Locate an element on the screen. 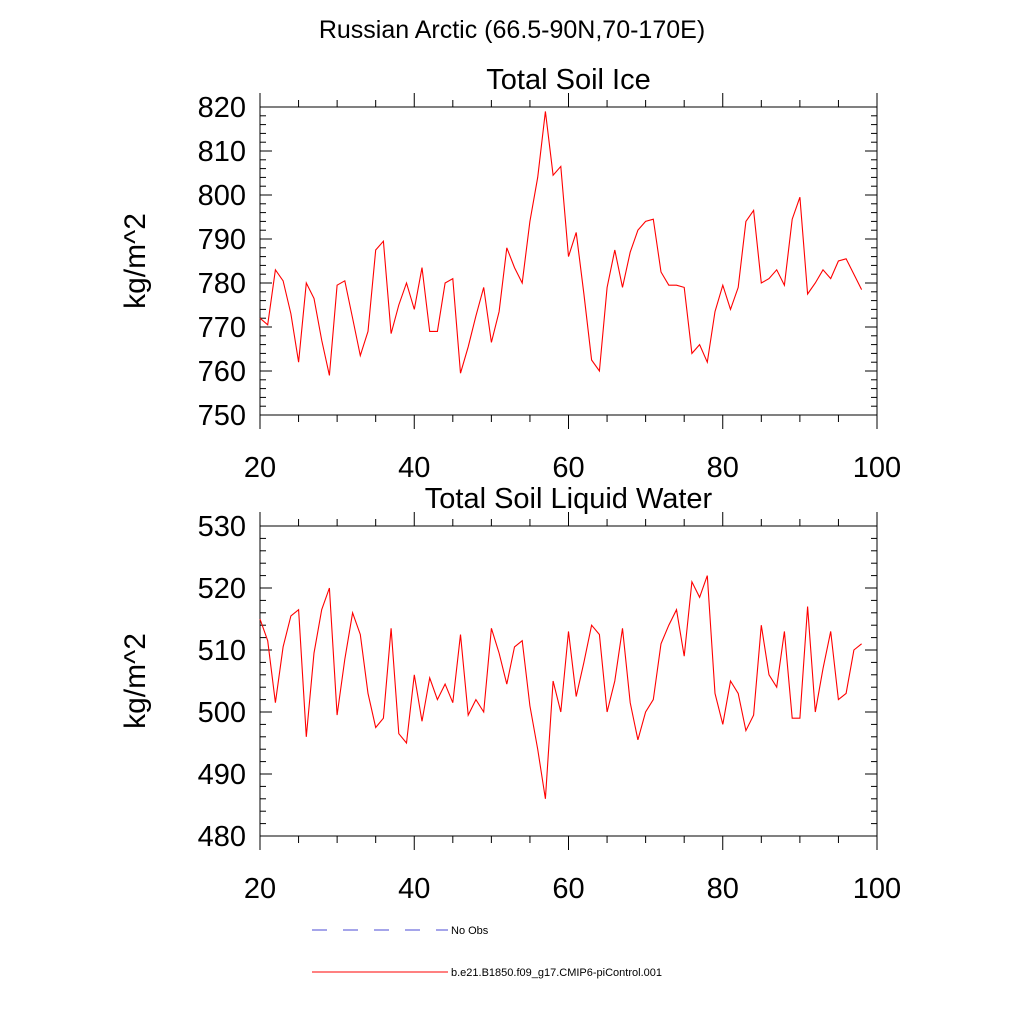  y-tick-label: 520 is located at coordinates (222, 589).